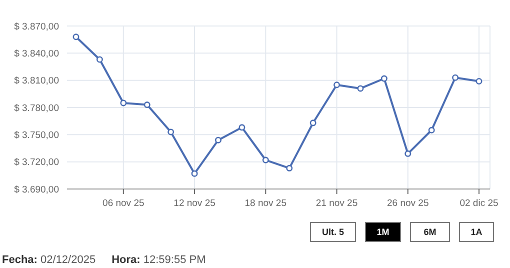 Image resolution: width=510 pixels, height=268 pixels. Describe the element at coordinates (333, 232) in the screenshot. I see `text: Ult. 5` at that location.